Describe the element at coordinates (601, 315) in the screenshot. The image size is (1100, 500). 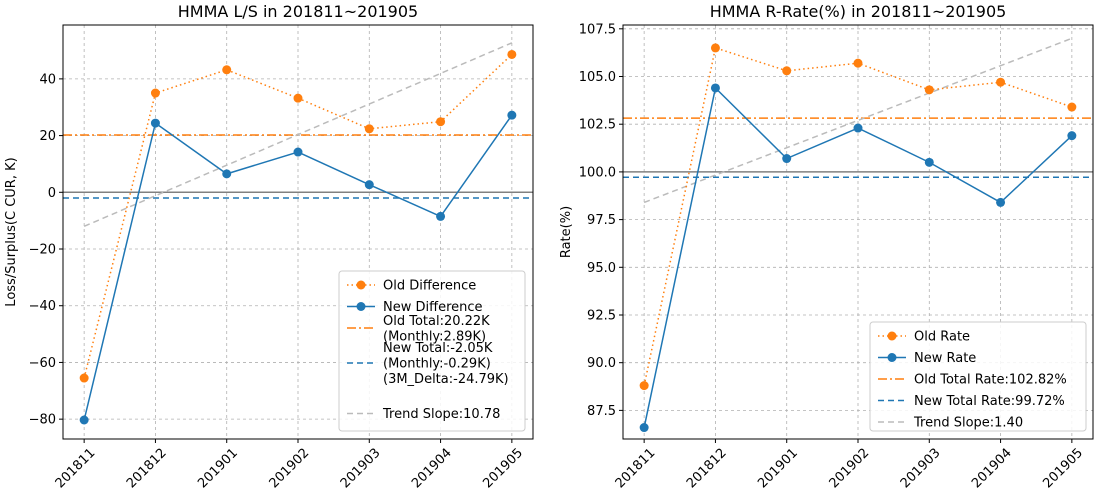
I see `y-tick-label: 92.5` at that location.